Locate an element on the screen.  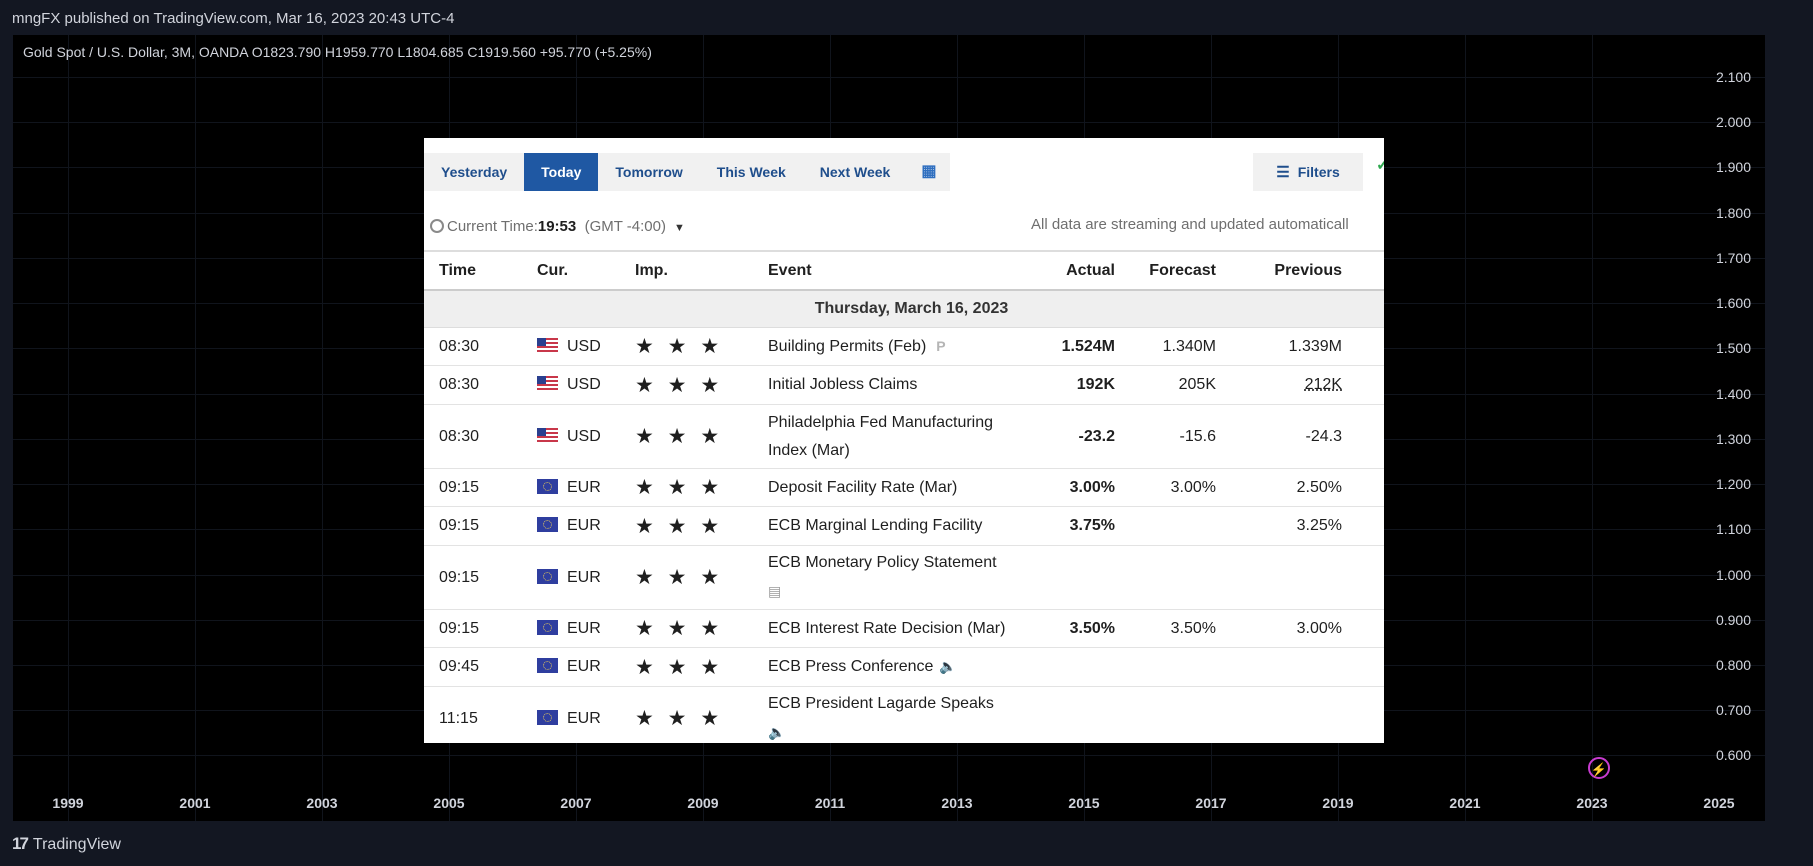
actual-value: 3.00% is located at coordinates (1070, 487).